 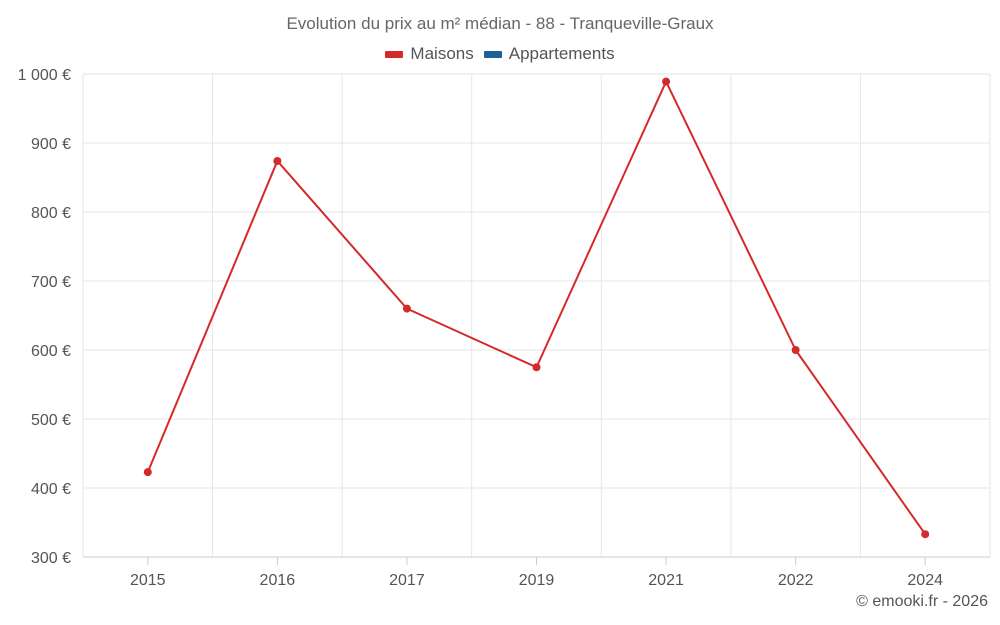 What do you see at coordinates (51, 144) in the screenshot?
I see `y-tick-label: 900 €` at bounding box center [51, 144].